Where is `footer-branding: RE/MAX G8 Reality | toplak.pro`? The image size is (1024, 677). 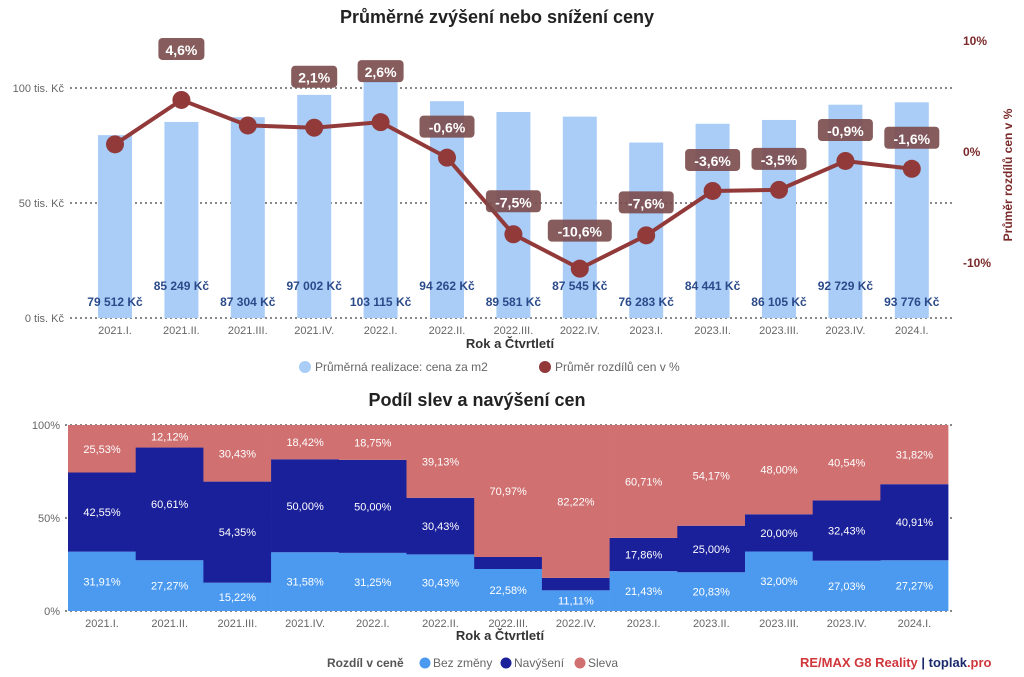 footer-branding: RE/MAX G8 Reality | toplak.pro is located at coordinates (896, 662).